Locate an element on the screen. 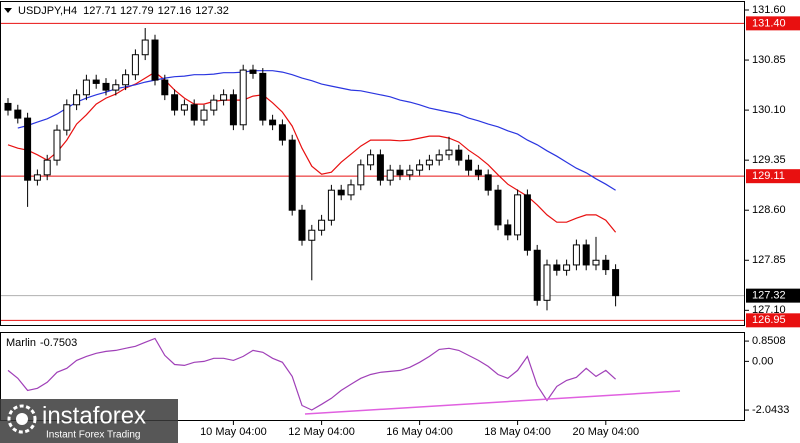 The width and height of the screenshot is (800, 443). indicator-name: Marlin is located at coordinates (21, 343).